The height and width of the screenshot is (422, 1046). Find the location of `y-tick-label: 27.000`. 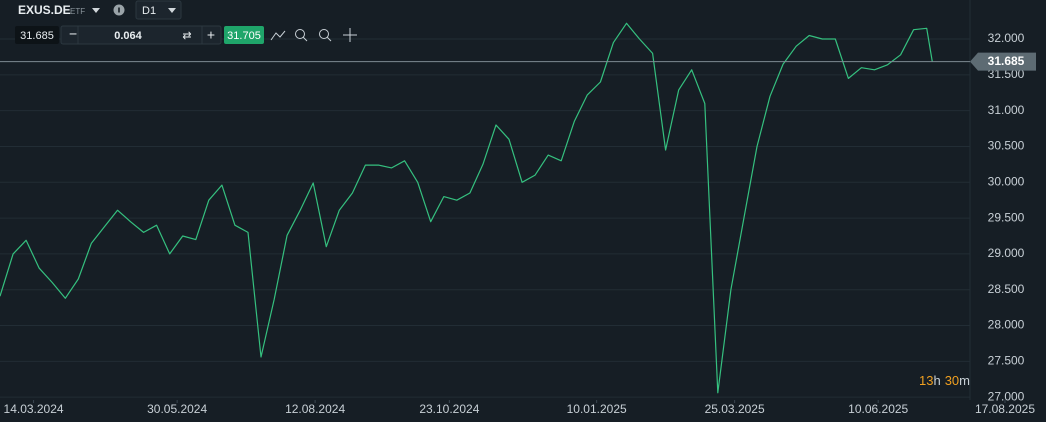

y-tick-label: 27.000 is located at coordinates (1006, 396).